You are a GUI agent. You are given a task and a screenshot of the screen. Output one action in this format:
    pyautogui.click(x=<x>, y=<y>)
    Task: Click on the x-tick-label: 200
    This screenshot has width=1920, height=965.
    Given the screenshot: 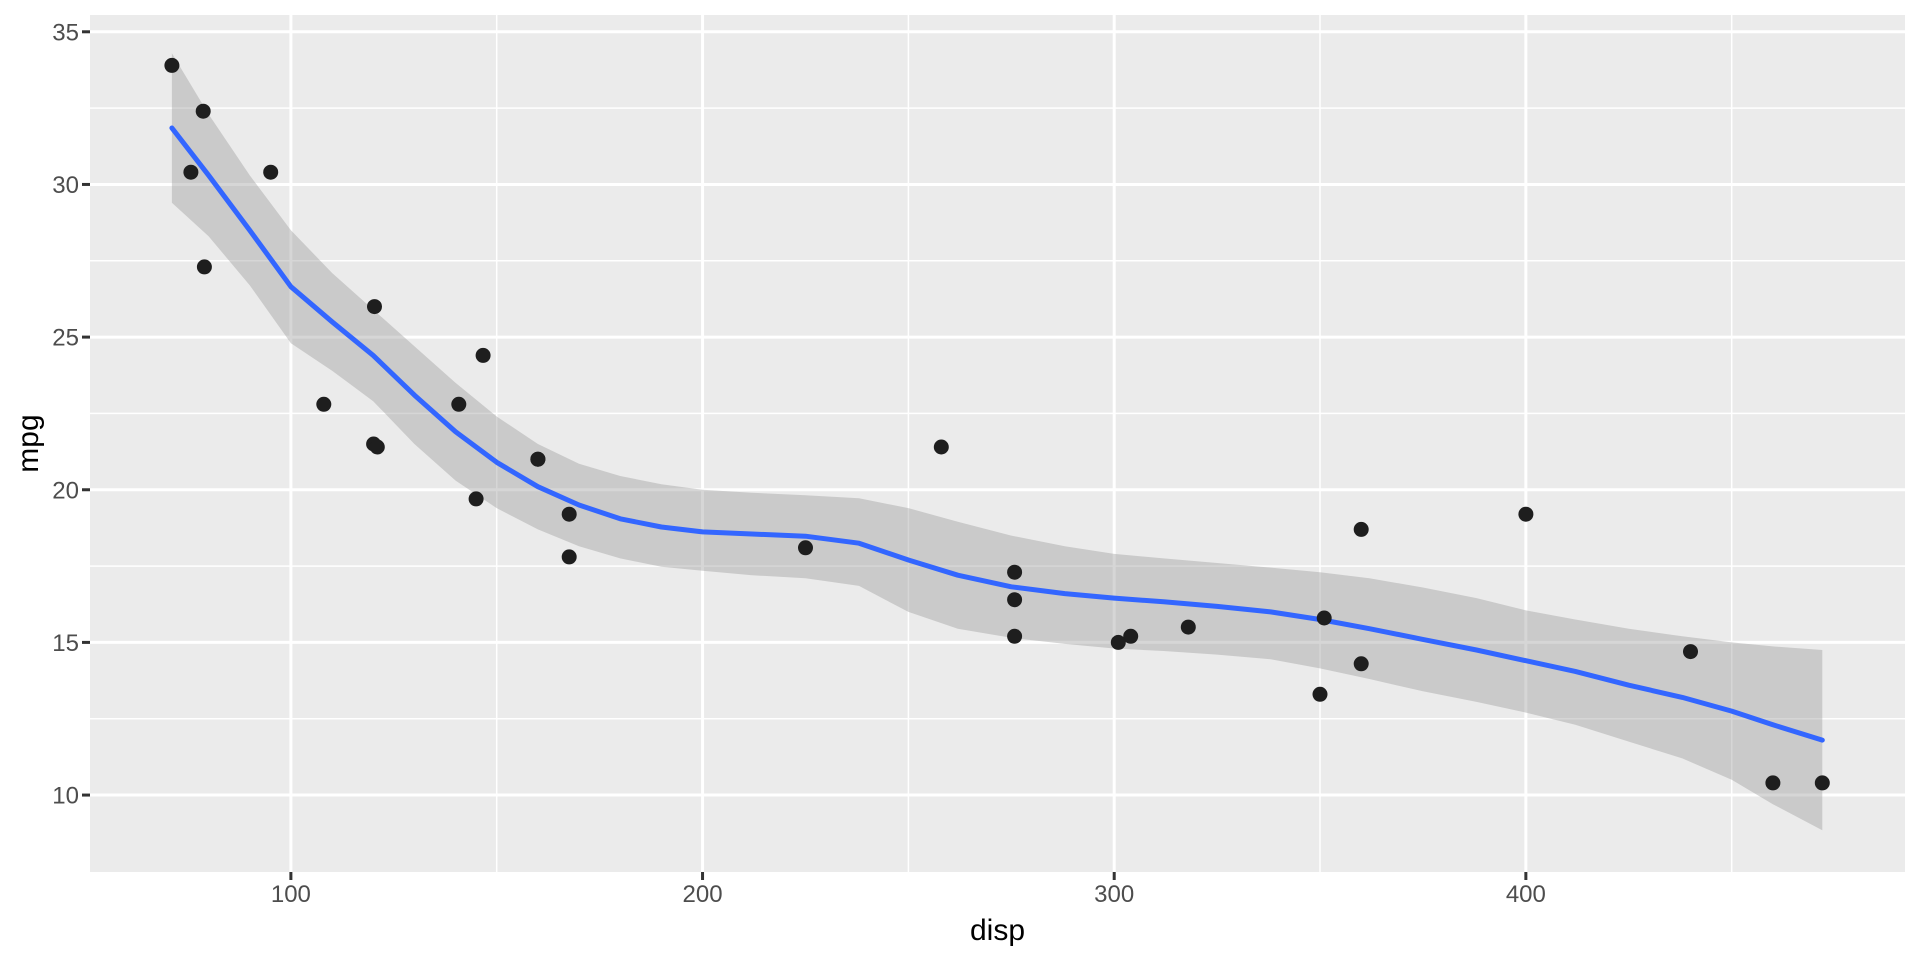 What is the action you would take?
    pyautogui.click(x=703, y=894)
    